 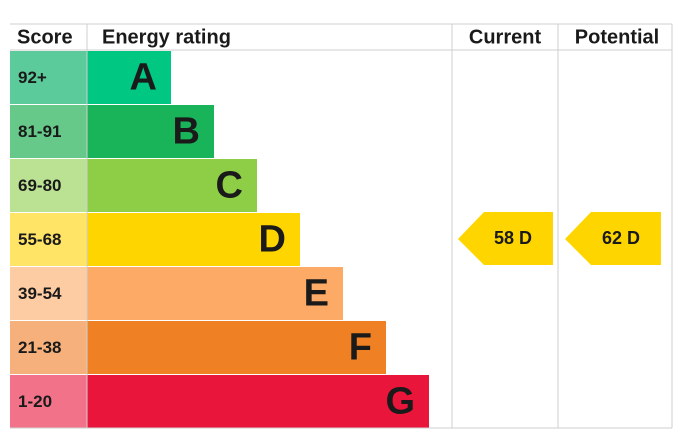 I want to click on current-arrow, so click(x=505, y=238).